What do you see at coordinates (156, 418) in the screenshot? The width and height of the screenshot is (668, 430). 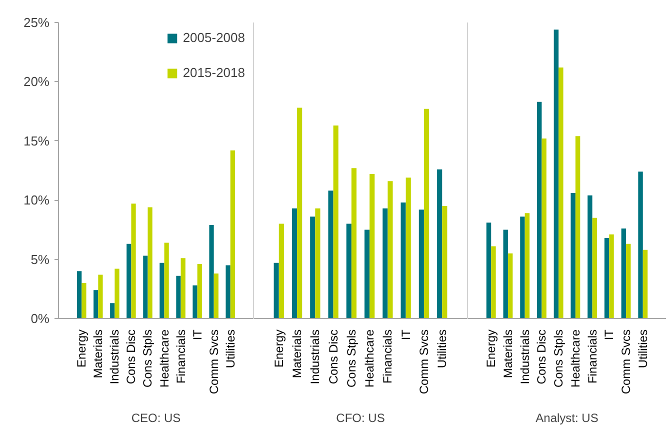 I see `x-axis-title: CEO: US` at bounding box center [156, 418].